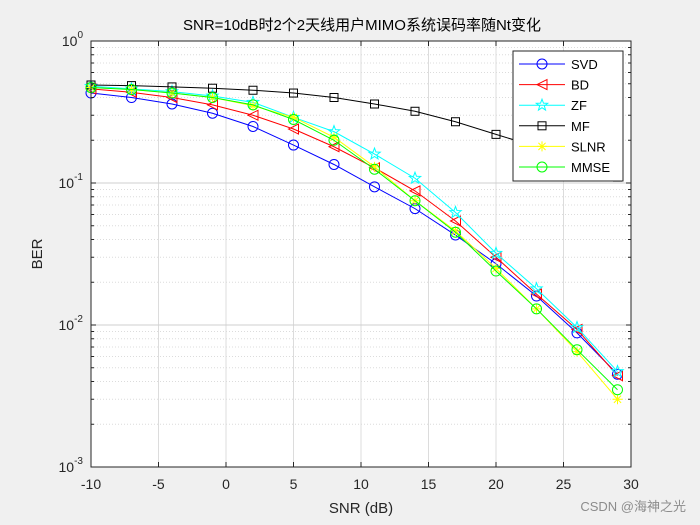  What do you see at coordinates (588, 146) in the screenshot?
I see `legend-label-slnr: SLNR` at bounding box center [588, 146].